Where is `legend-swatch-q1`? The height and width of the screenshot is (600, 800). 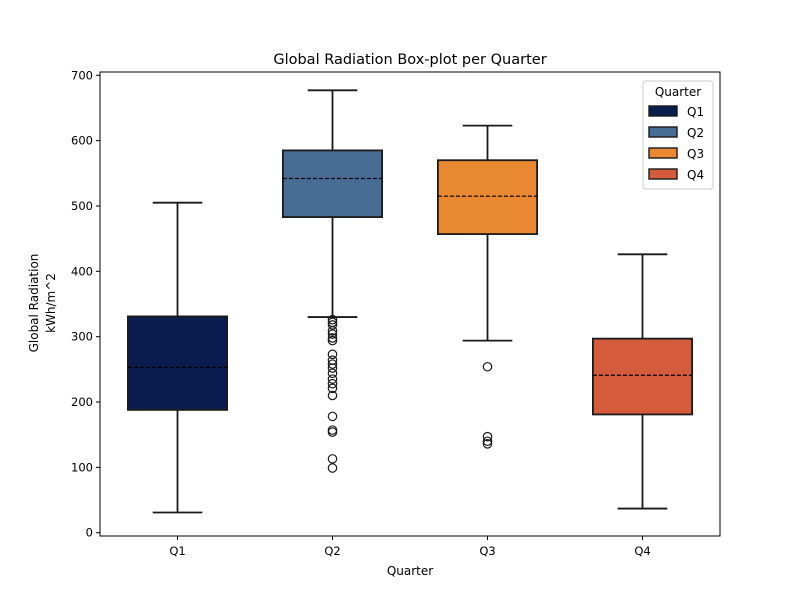 legend-swatch-q1 is located at coordinates (663, 111).